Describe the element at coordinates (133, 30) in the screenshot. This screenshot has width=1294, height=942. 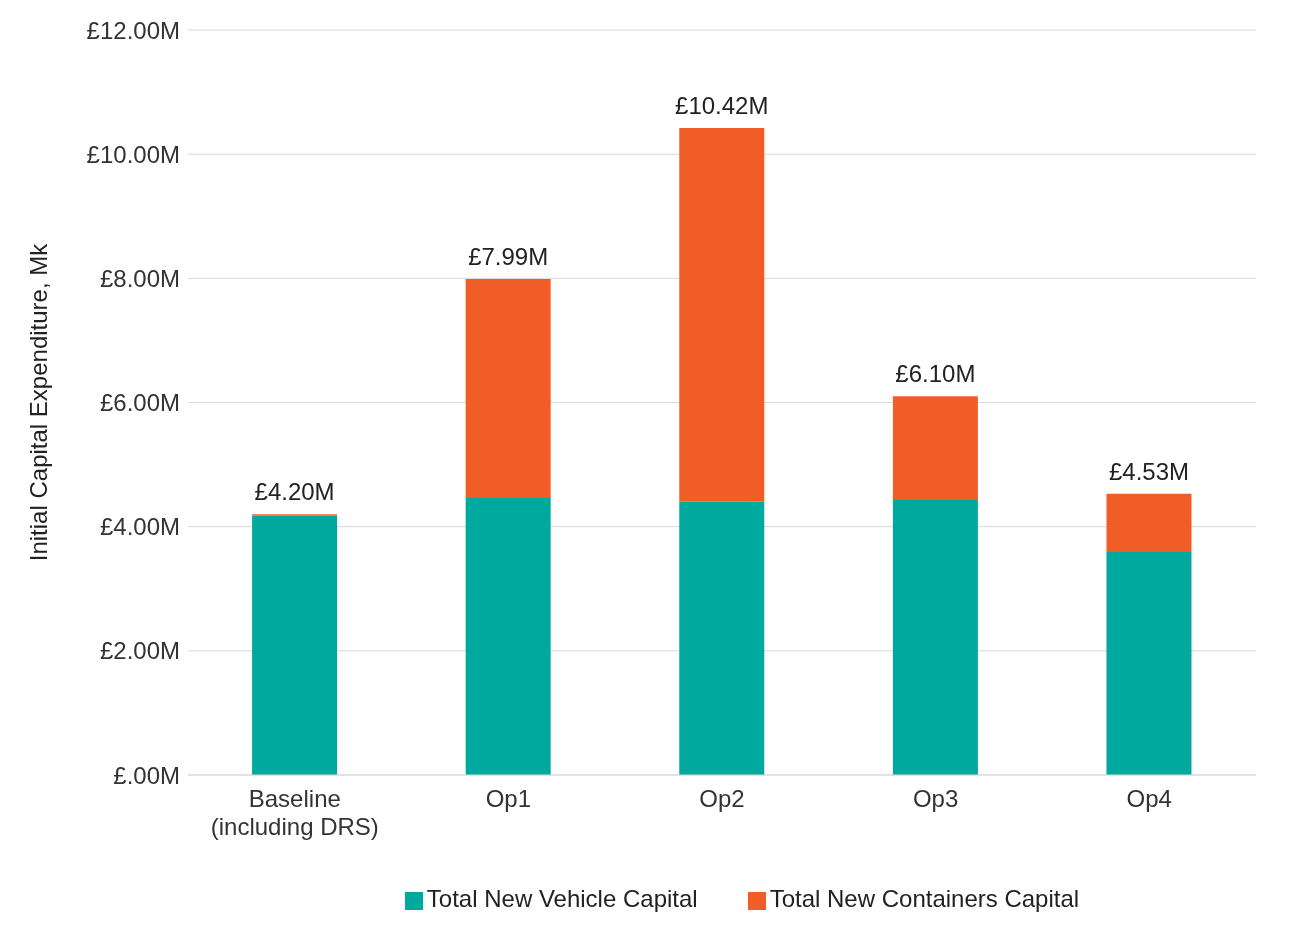
I see `y-tick-label: £12.00M` at that location.